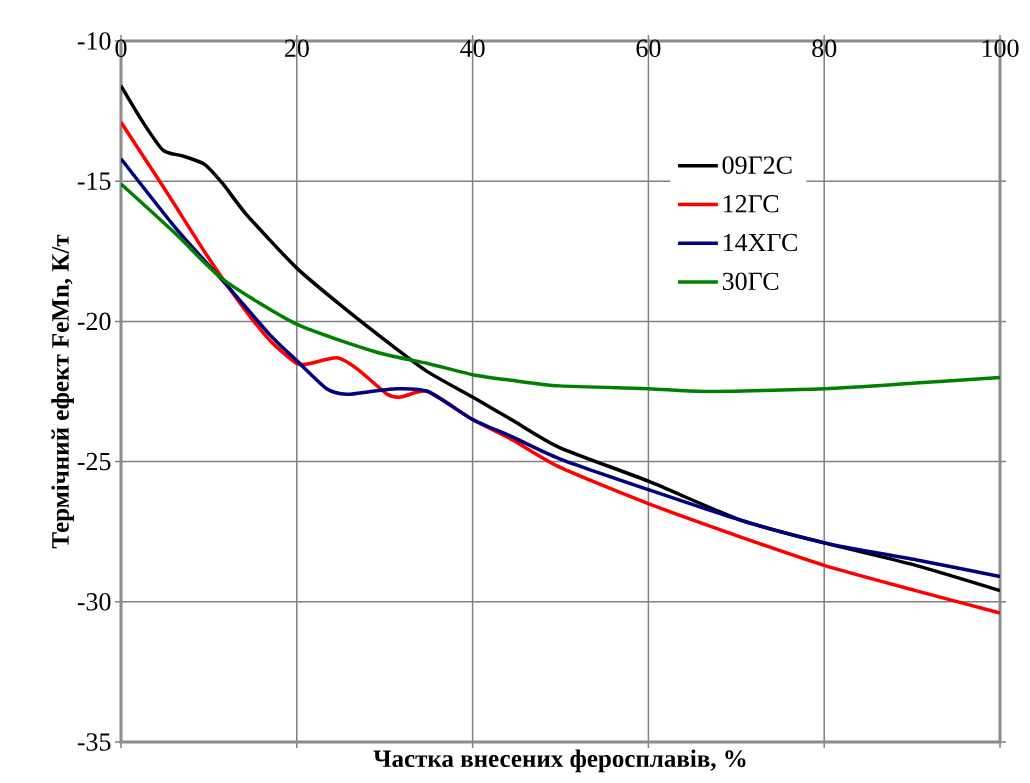 This screenshot has width=1030, height=783. What do you see at coordinates (296, 48) in the screenshot?
I see `x-tick-label: 20` at bounding box center [296, 48].